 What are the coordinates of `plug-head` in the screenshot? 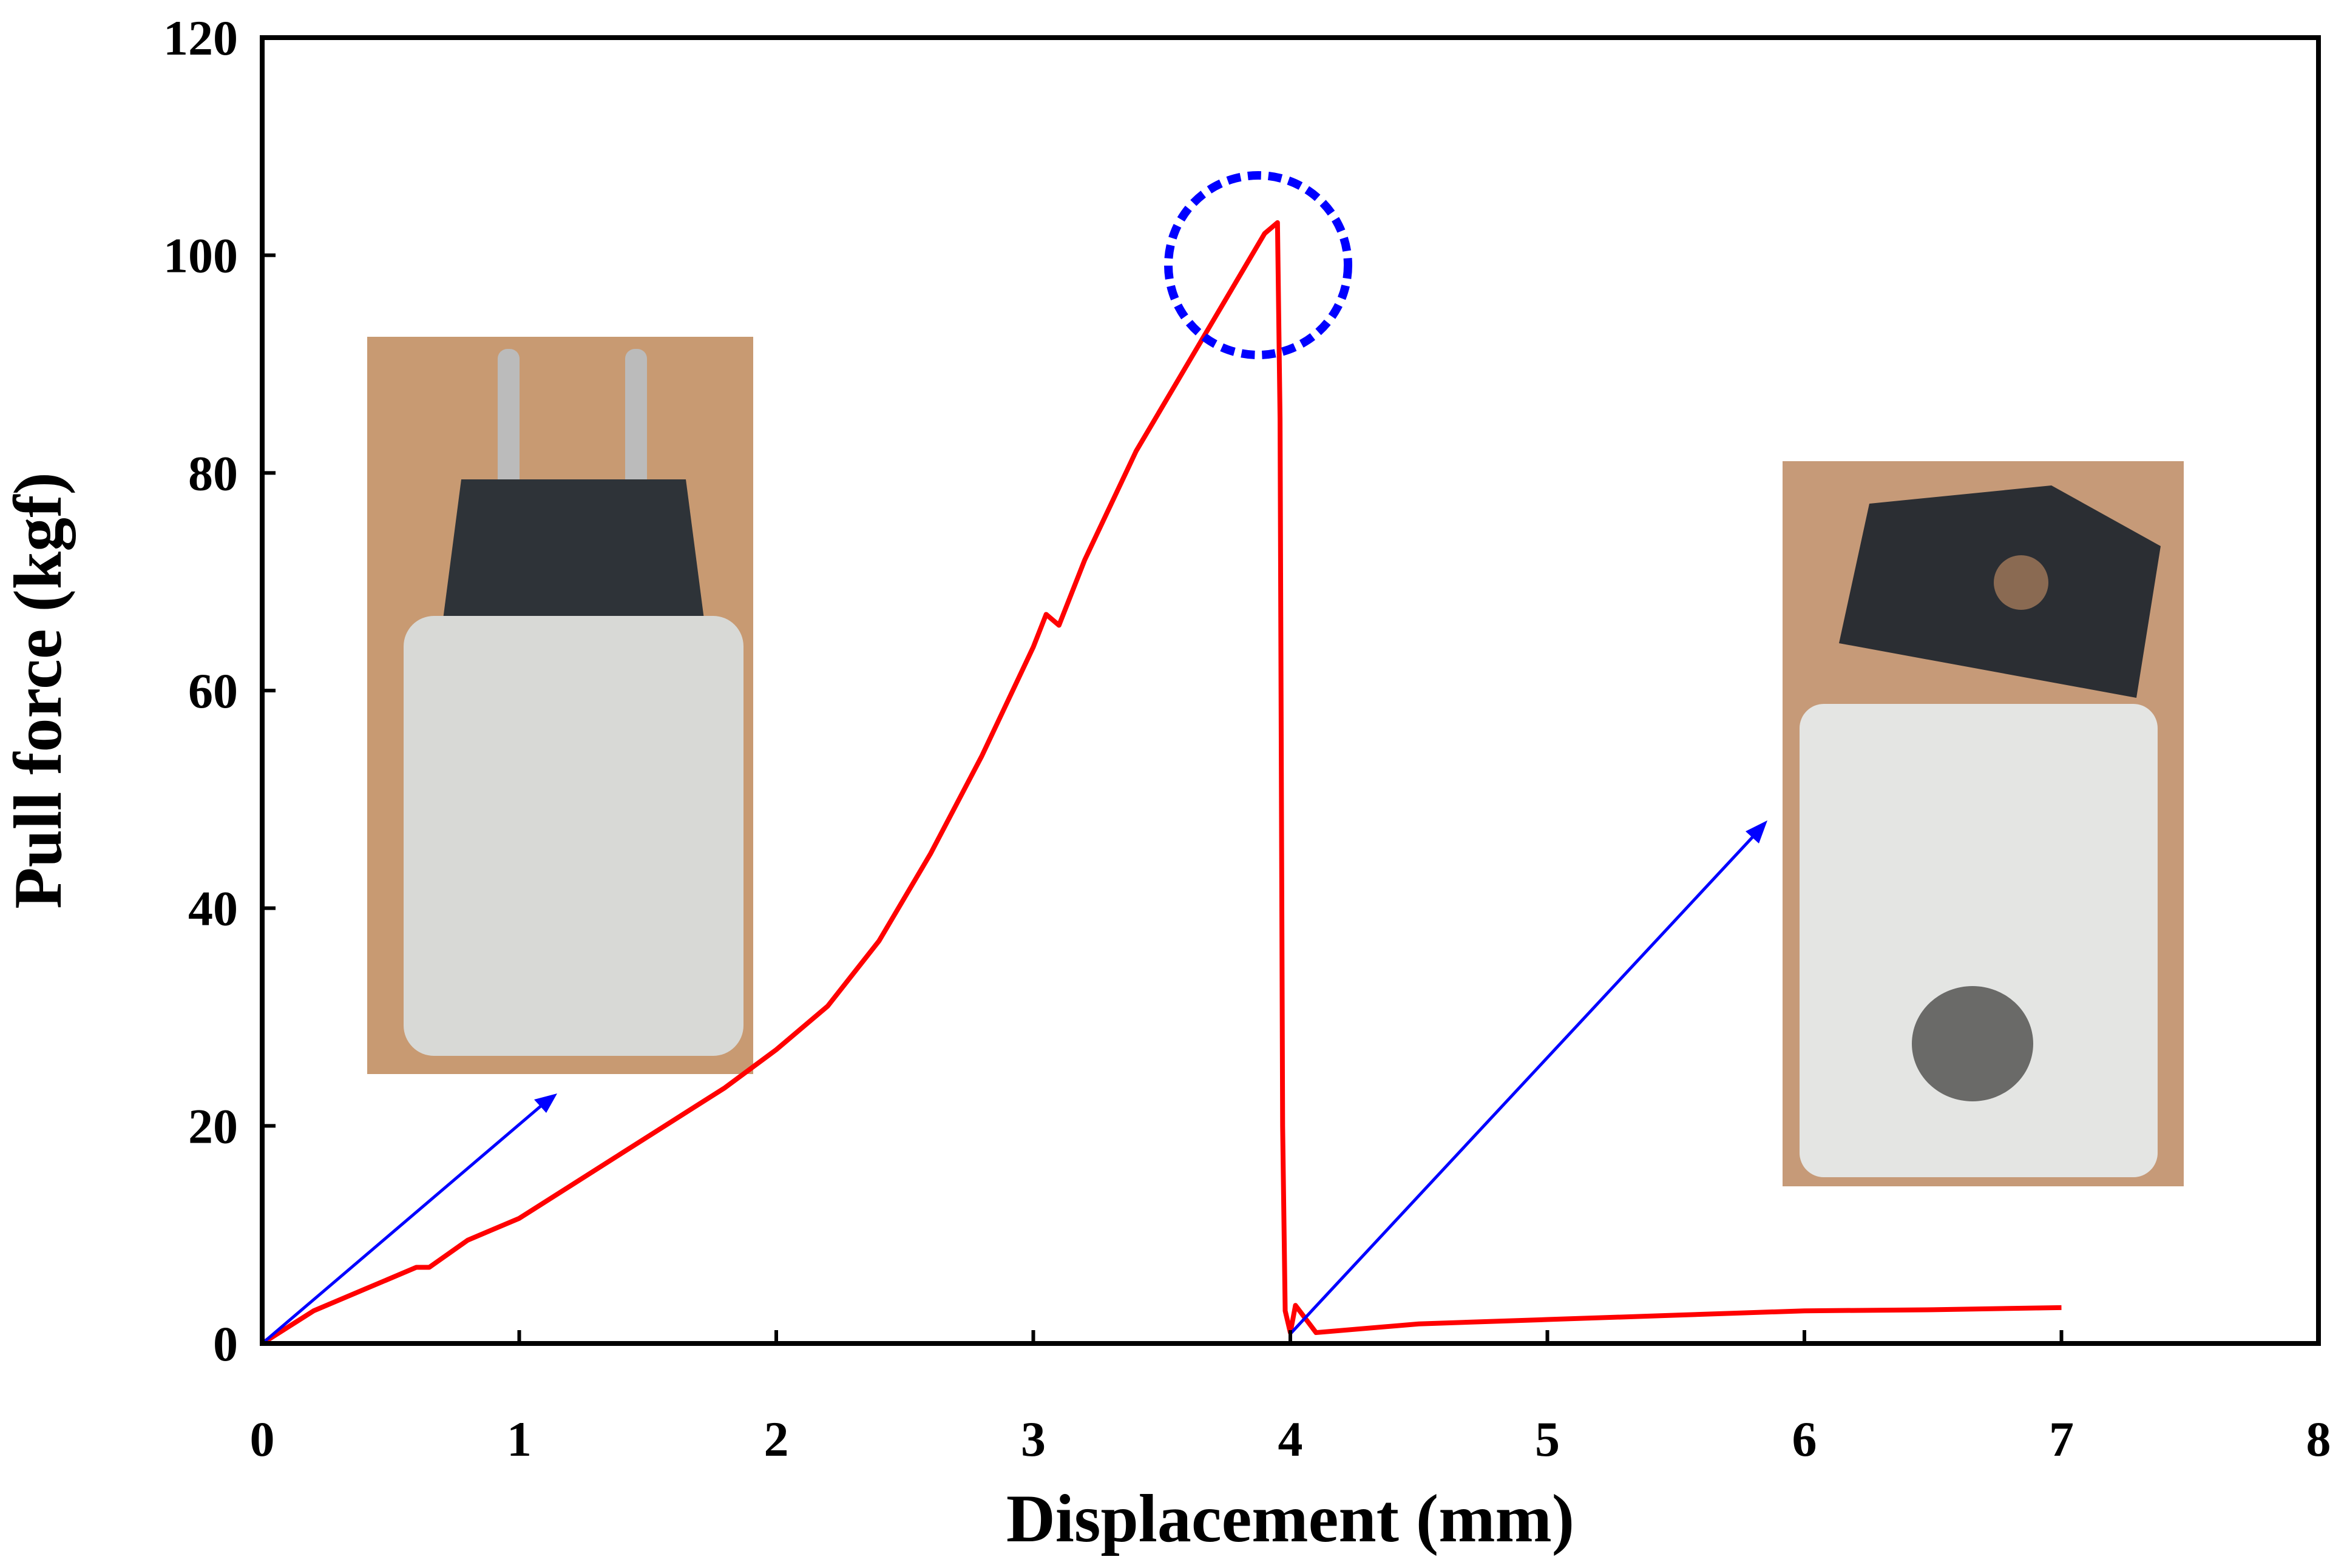 It's located at (574, 549).